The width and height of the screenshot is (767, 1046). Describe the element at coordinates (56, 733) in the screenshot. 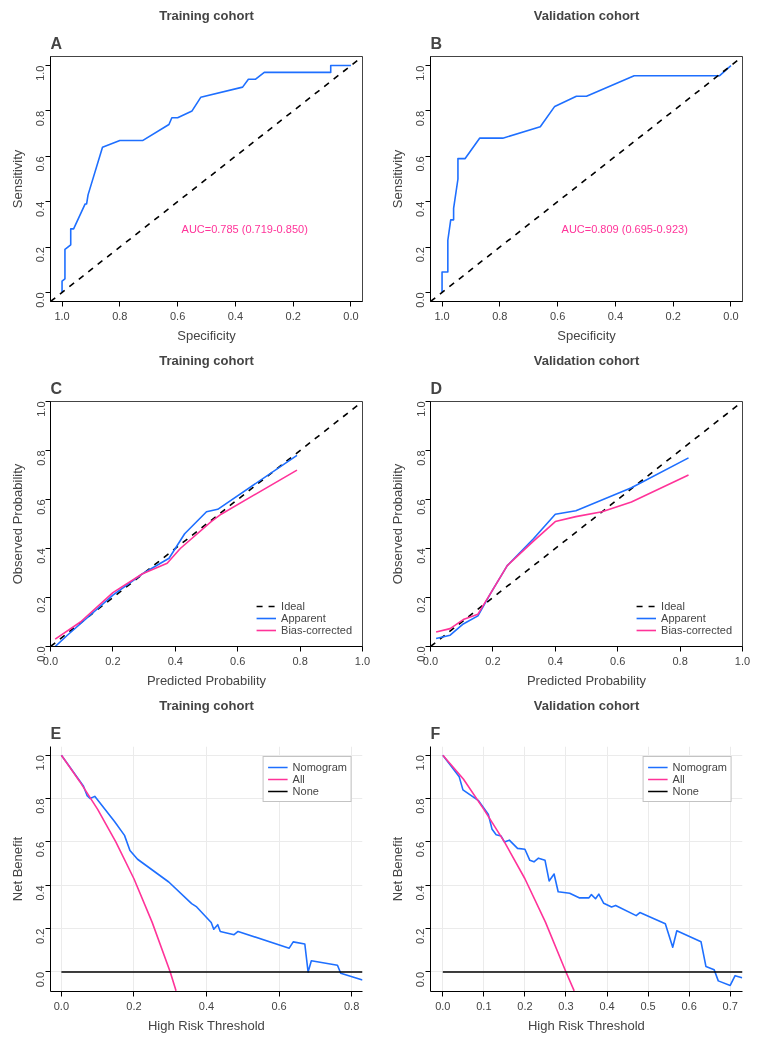

I see `text: E` at that location.